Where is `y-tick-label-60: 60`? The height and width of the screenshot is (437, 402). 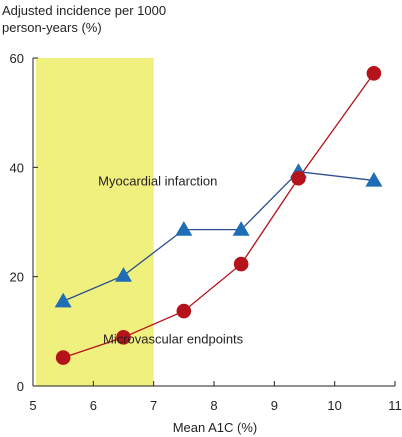
y-tick-label-60: 60 is located at coordinates (17, 58).